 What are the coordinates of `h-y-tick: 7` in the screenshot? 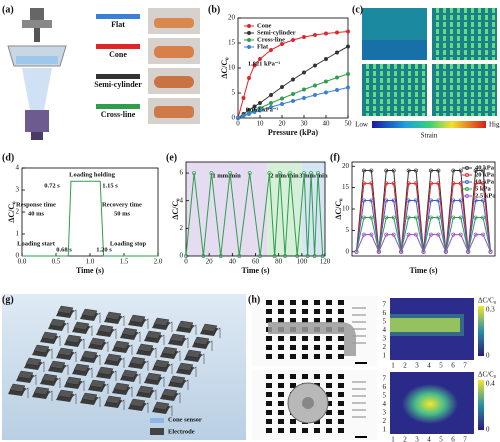 It's located at (385, 379).